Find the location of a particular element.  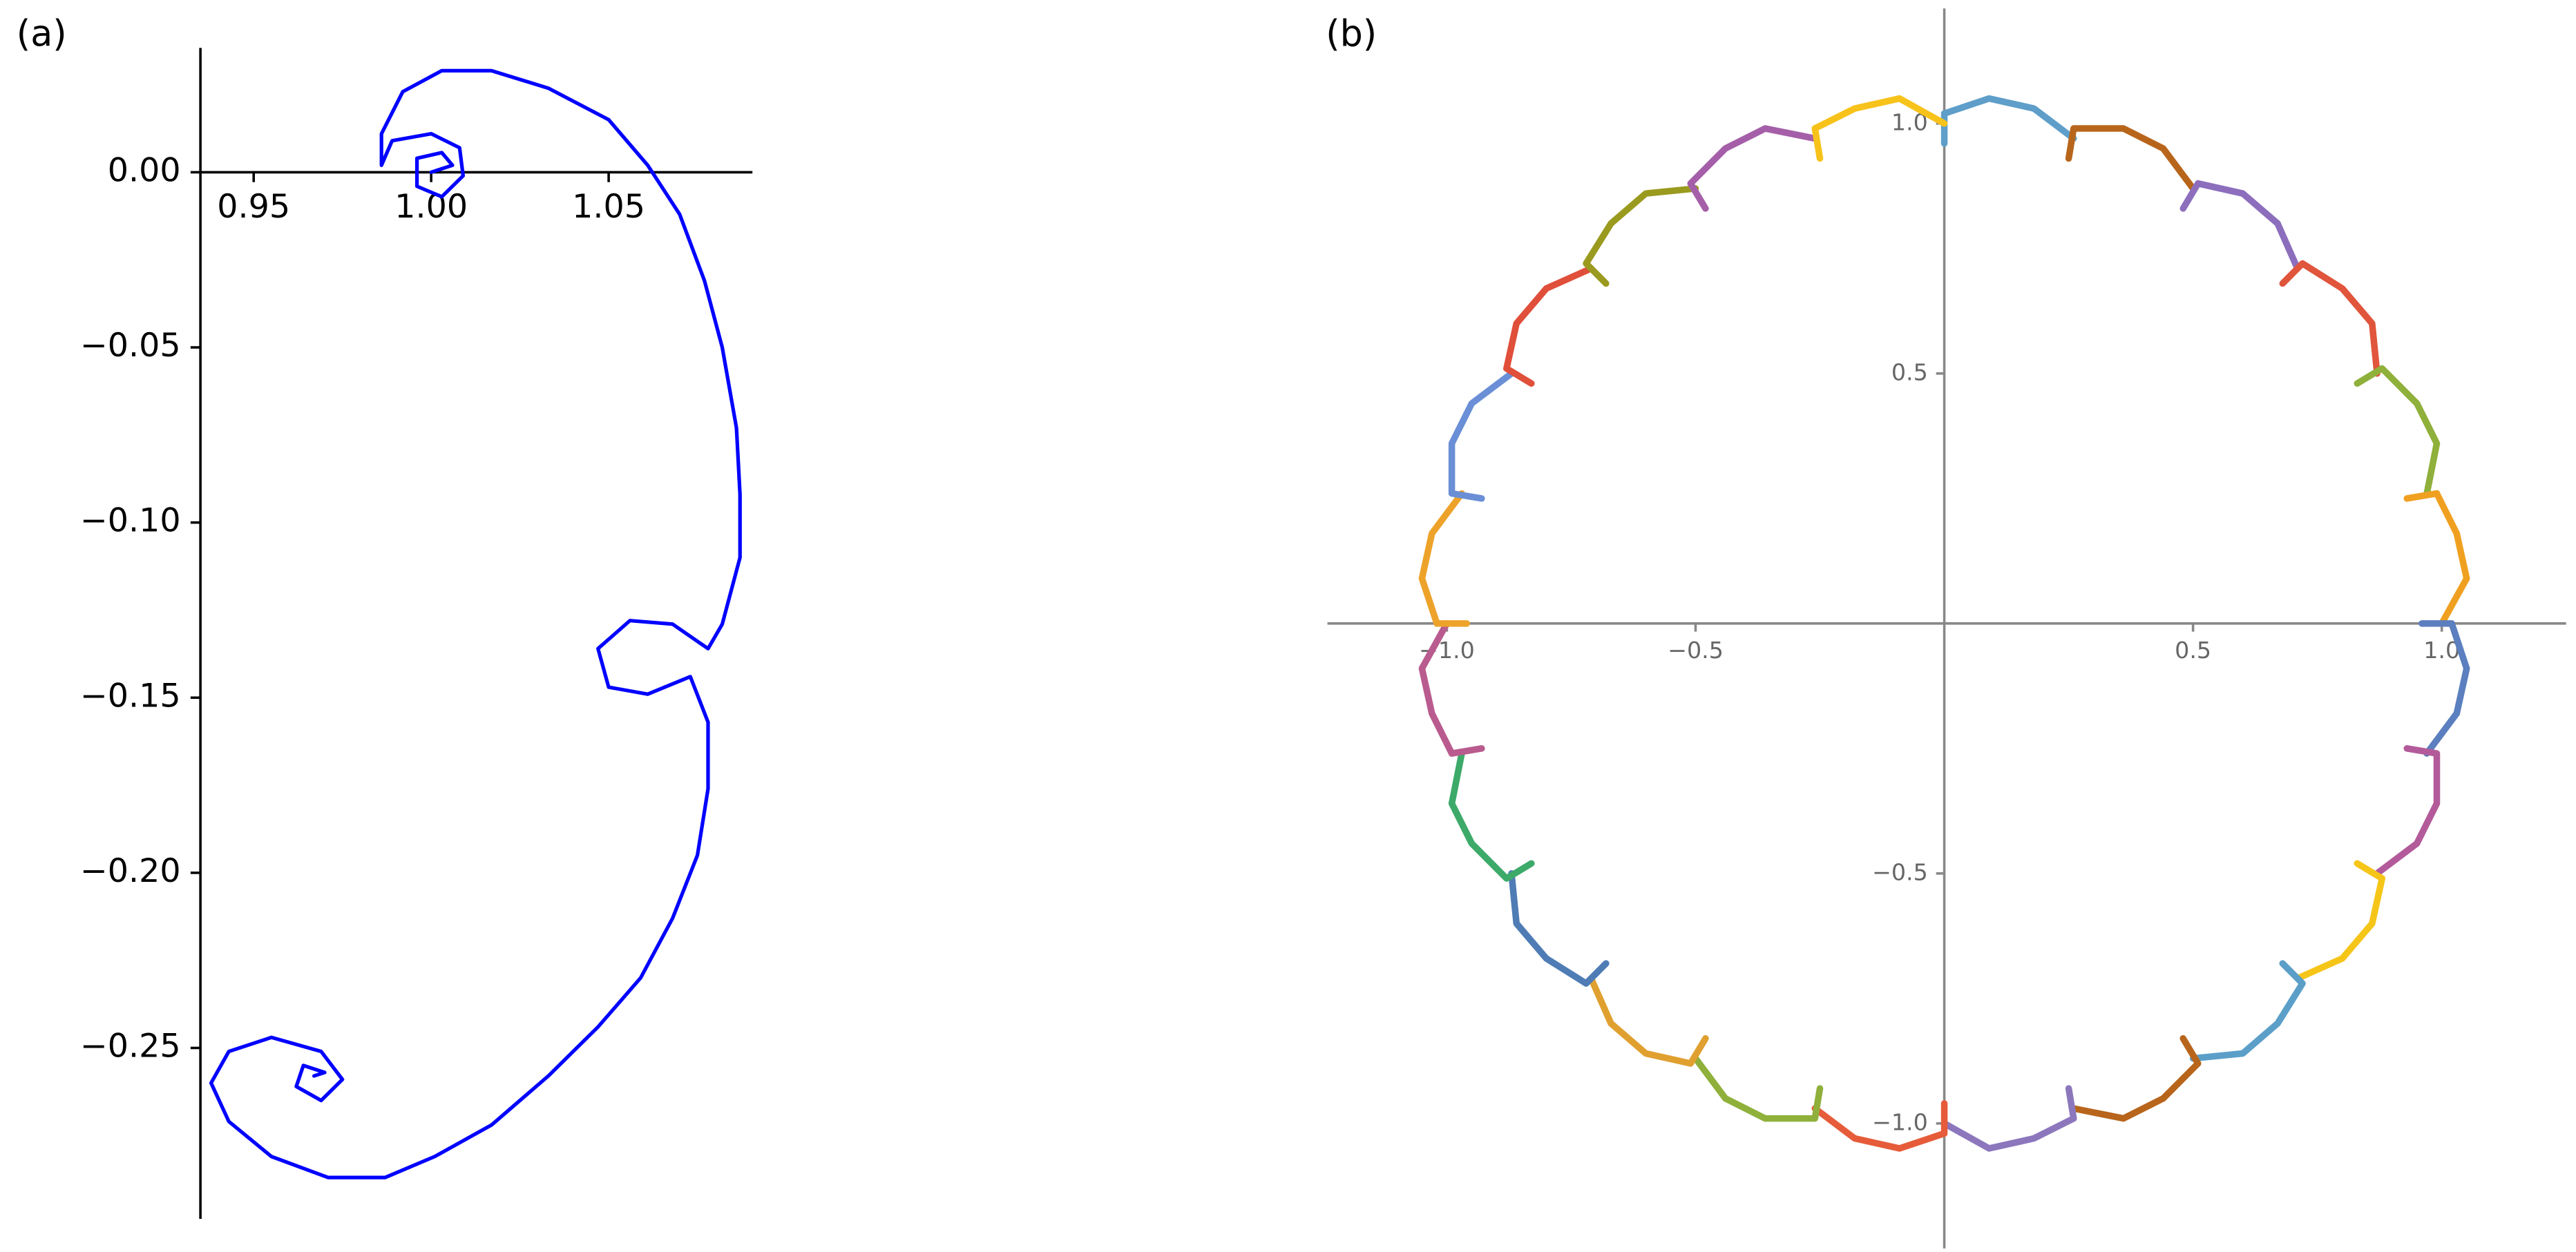

x-tick-label: 0.5 is located at coordinates (2193, 650).